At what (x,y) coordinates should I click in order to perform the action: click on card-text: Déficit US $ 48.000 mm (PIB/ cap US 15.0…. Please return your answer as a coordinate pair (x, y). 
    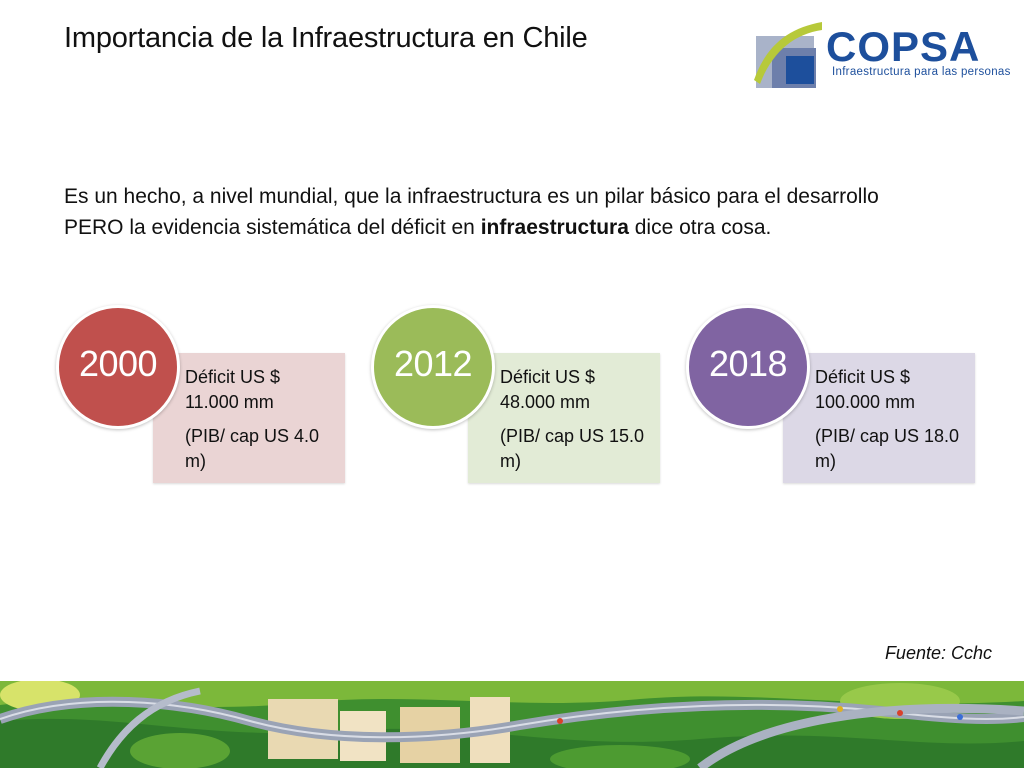
    Looking at the image, I should click on (575, 424).